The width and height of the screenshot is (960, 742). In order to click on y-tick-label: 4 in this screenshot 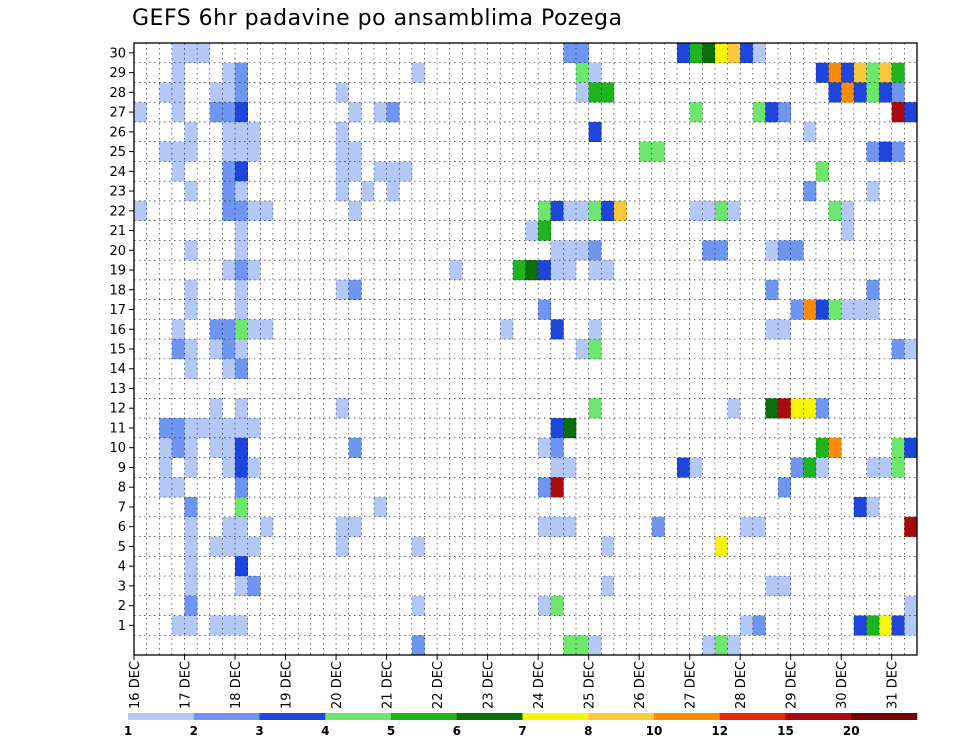, I will do `click(122, 567)`.